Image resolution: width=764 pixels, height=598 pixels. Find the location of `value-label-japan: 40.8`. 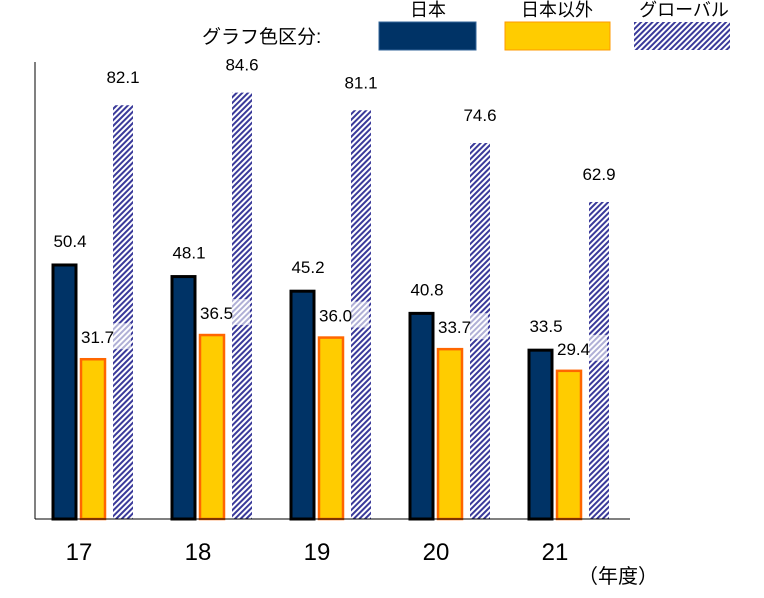

value-label-japan: 40.8 is located at coordinates (426, 289).